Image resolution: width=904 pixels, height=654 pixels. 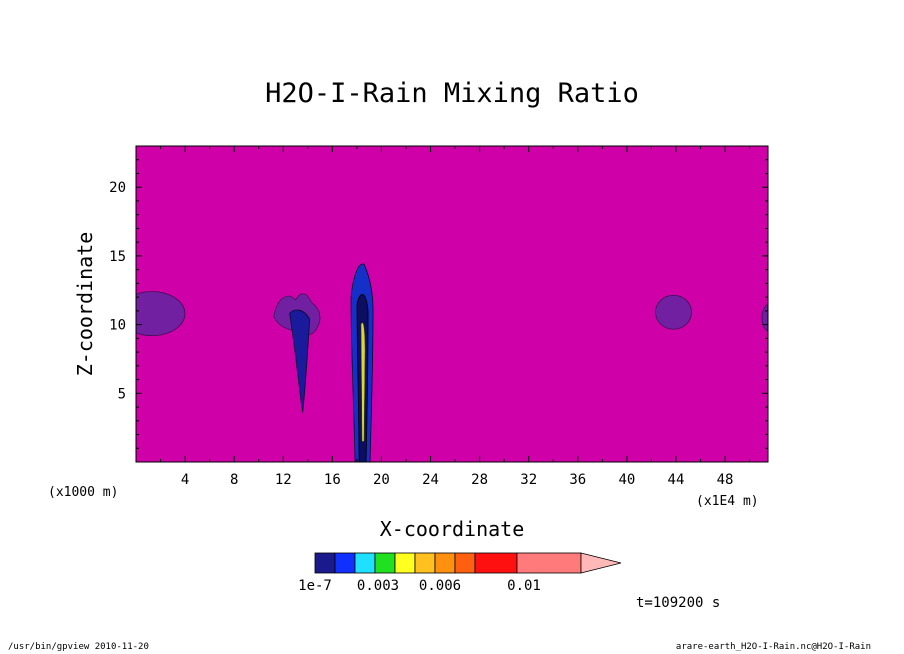 What do you see at coordinates (117, 188) in the screenshot?
I see `y-tick-label: 20` at bounding box center [117, 188].